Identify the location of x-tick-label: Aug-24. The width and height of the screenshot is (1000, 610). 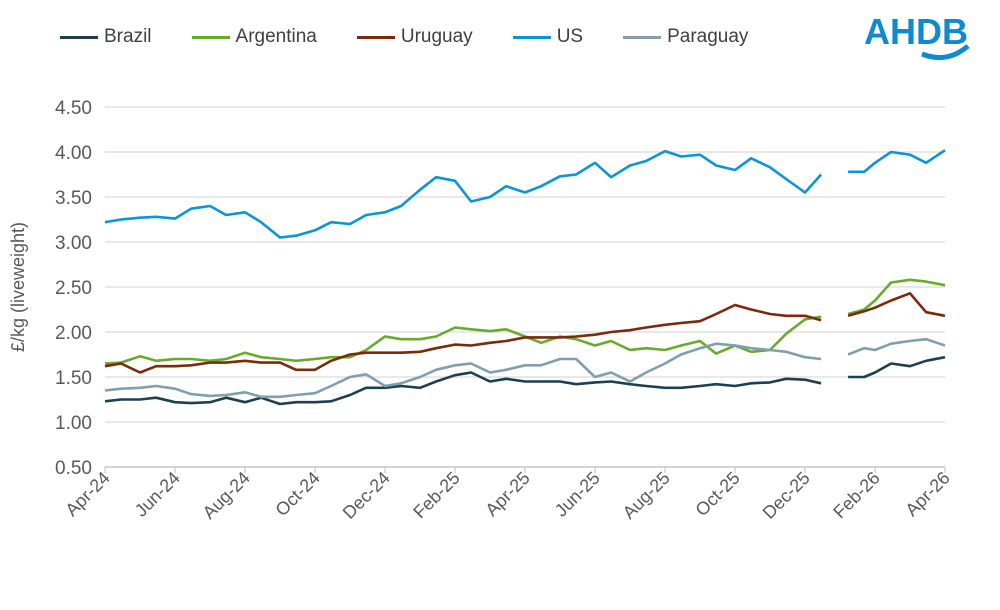
(226, 495).